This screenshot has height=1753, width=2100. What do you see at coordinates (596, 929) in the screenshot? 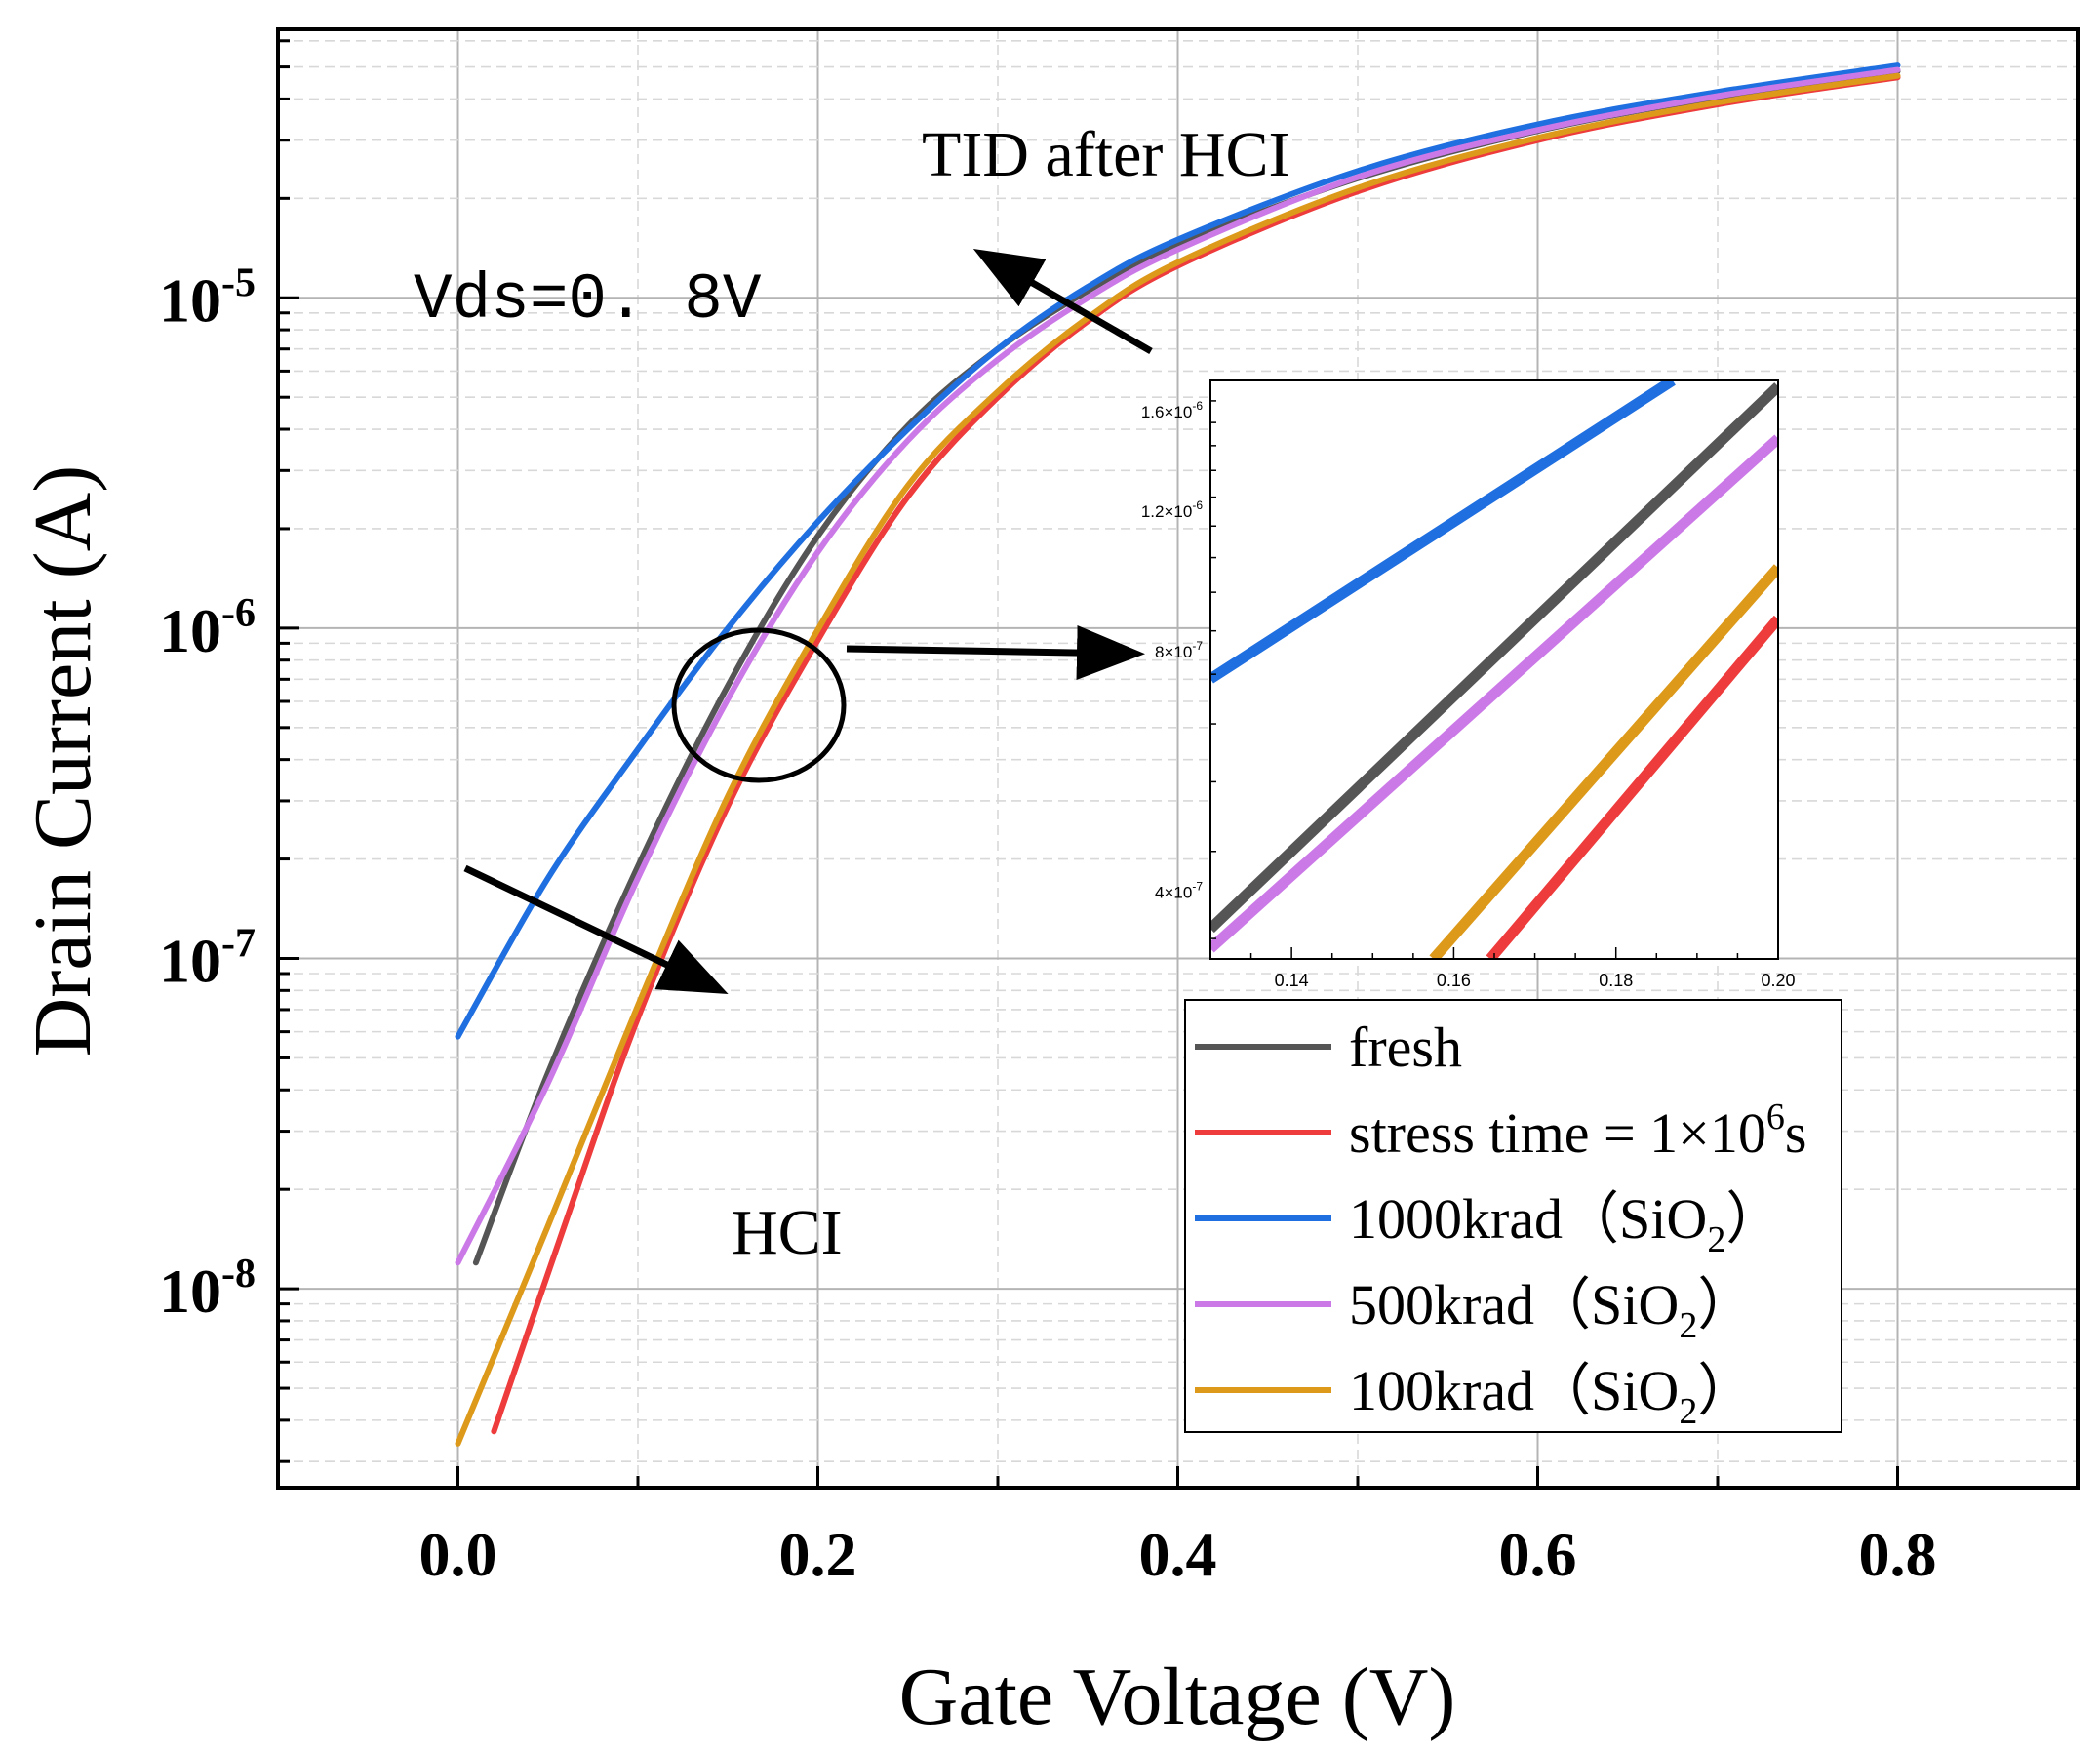
I see `hci-arrow` at bounding box center [596, 929].